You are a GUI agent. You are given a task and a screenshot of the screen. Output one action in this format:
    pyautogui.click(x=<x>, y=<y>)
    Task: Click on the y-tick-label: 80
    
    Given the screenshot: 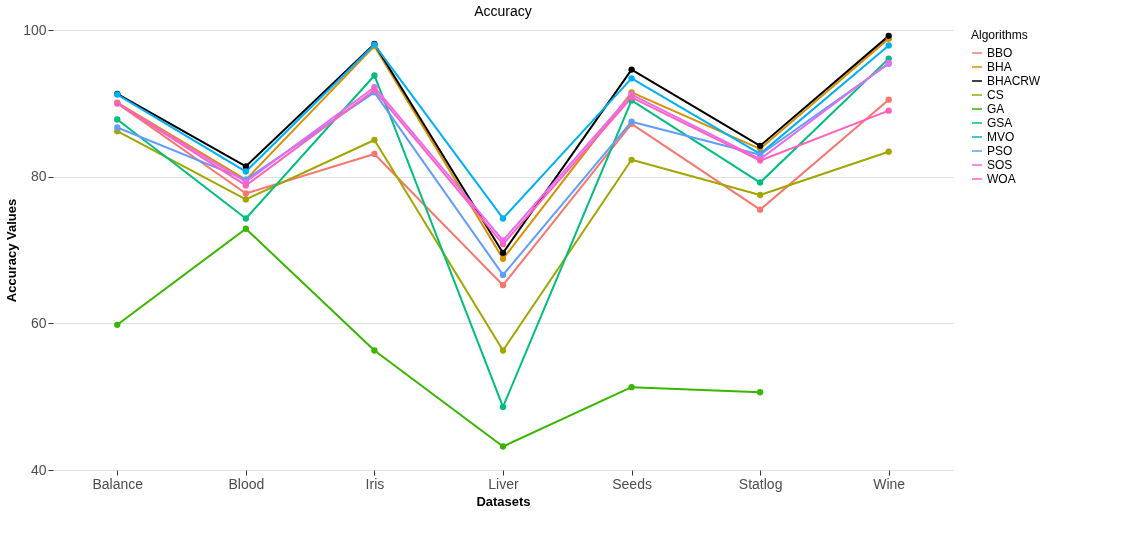 What is the action you would take?
    pyautogui.click(x=38, y=176)
    